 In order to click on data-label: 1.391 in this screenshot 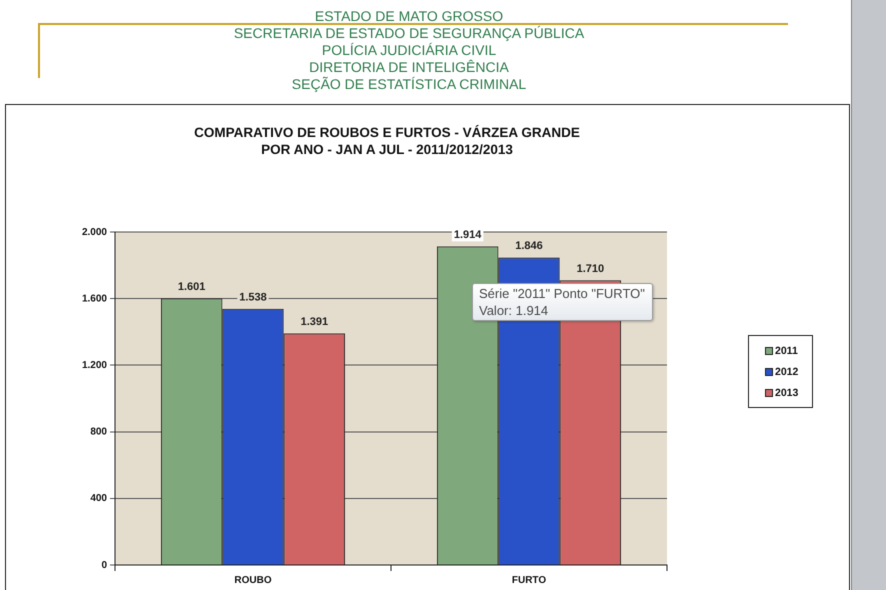, I will do `click(314, 322)`.